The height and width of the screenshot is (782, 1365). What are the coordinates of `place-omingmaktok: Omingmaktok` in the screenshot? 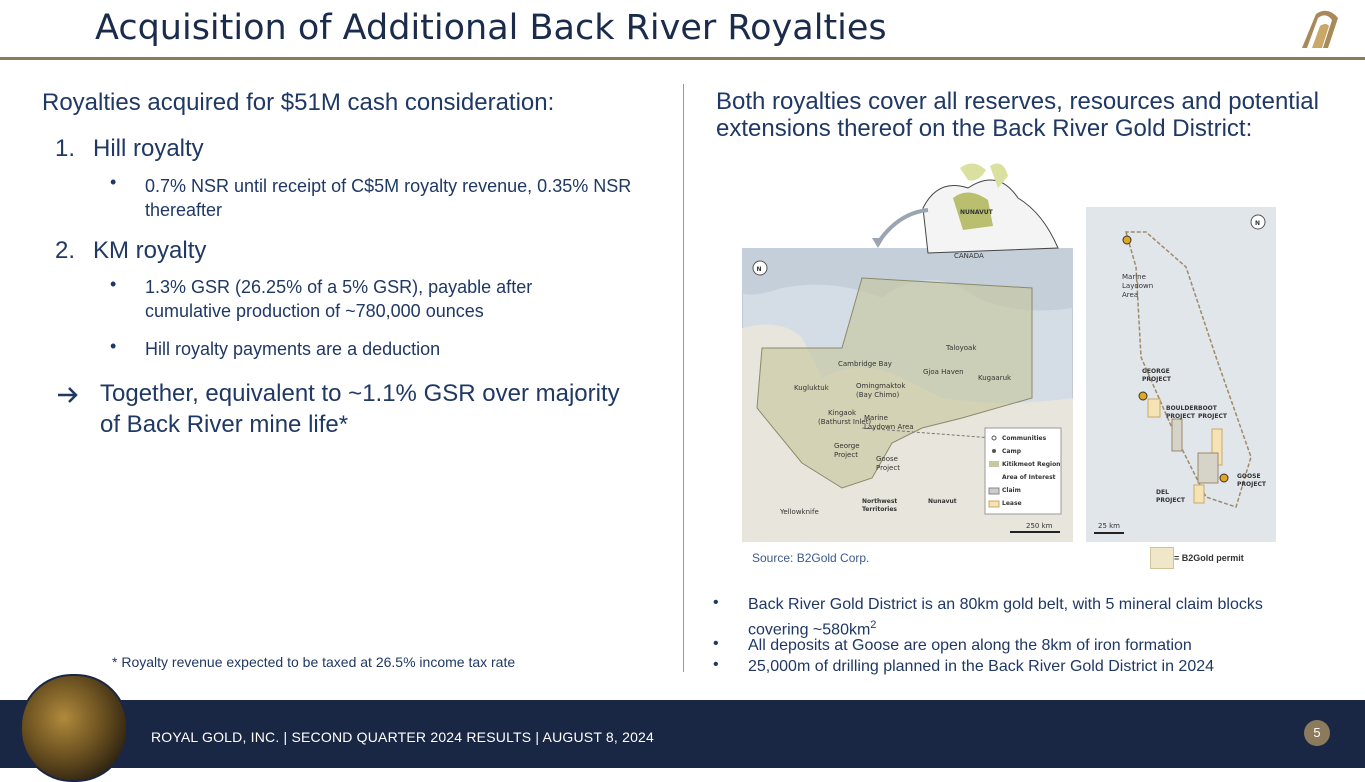 It's located at (881, 386).